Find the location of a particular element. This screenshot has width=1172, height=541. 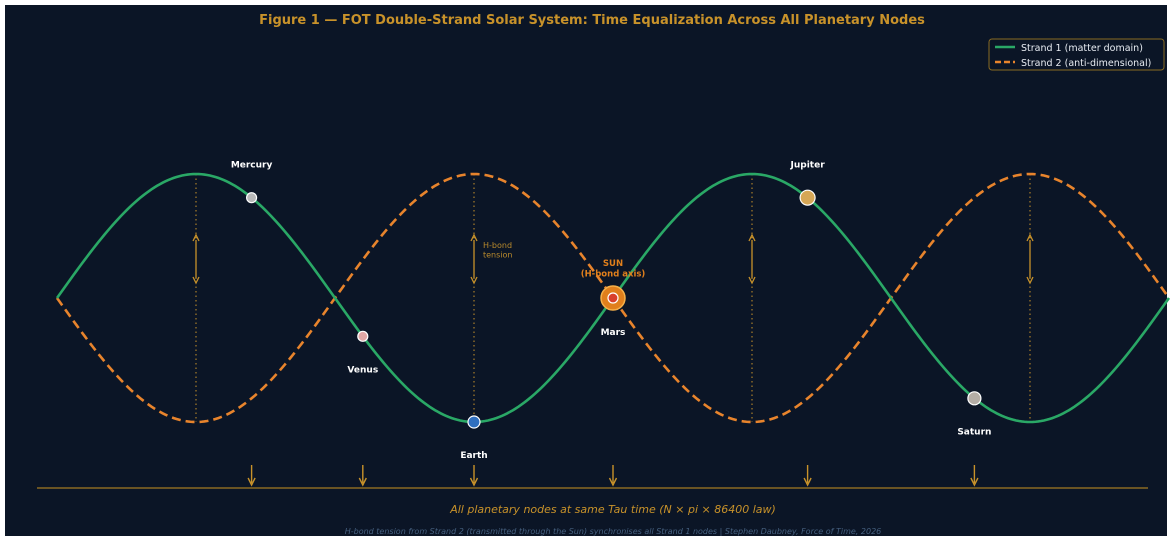

planet-mercury-label: Mercury is located at coordinates (252, 166).